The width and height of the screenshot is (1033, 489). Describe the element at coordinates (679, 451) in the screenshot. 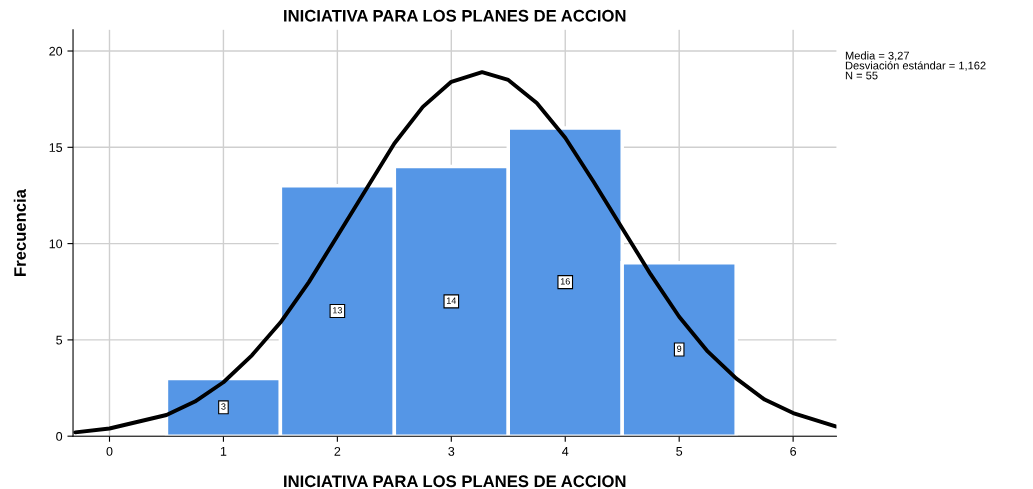

I see `x-tick-label: 5` at that location.